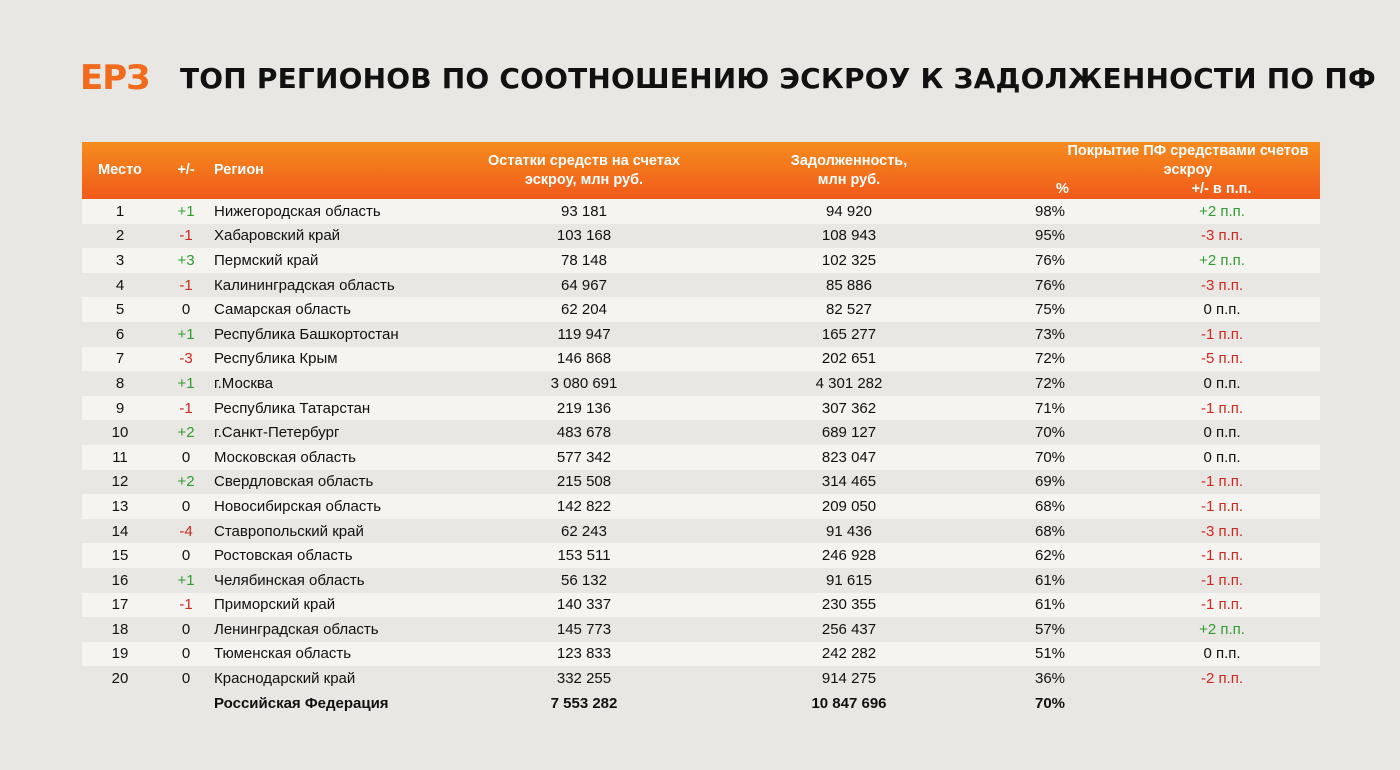  I want to click on cell-region: г.Москва, so click(330, 383).